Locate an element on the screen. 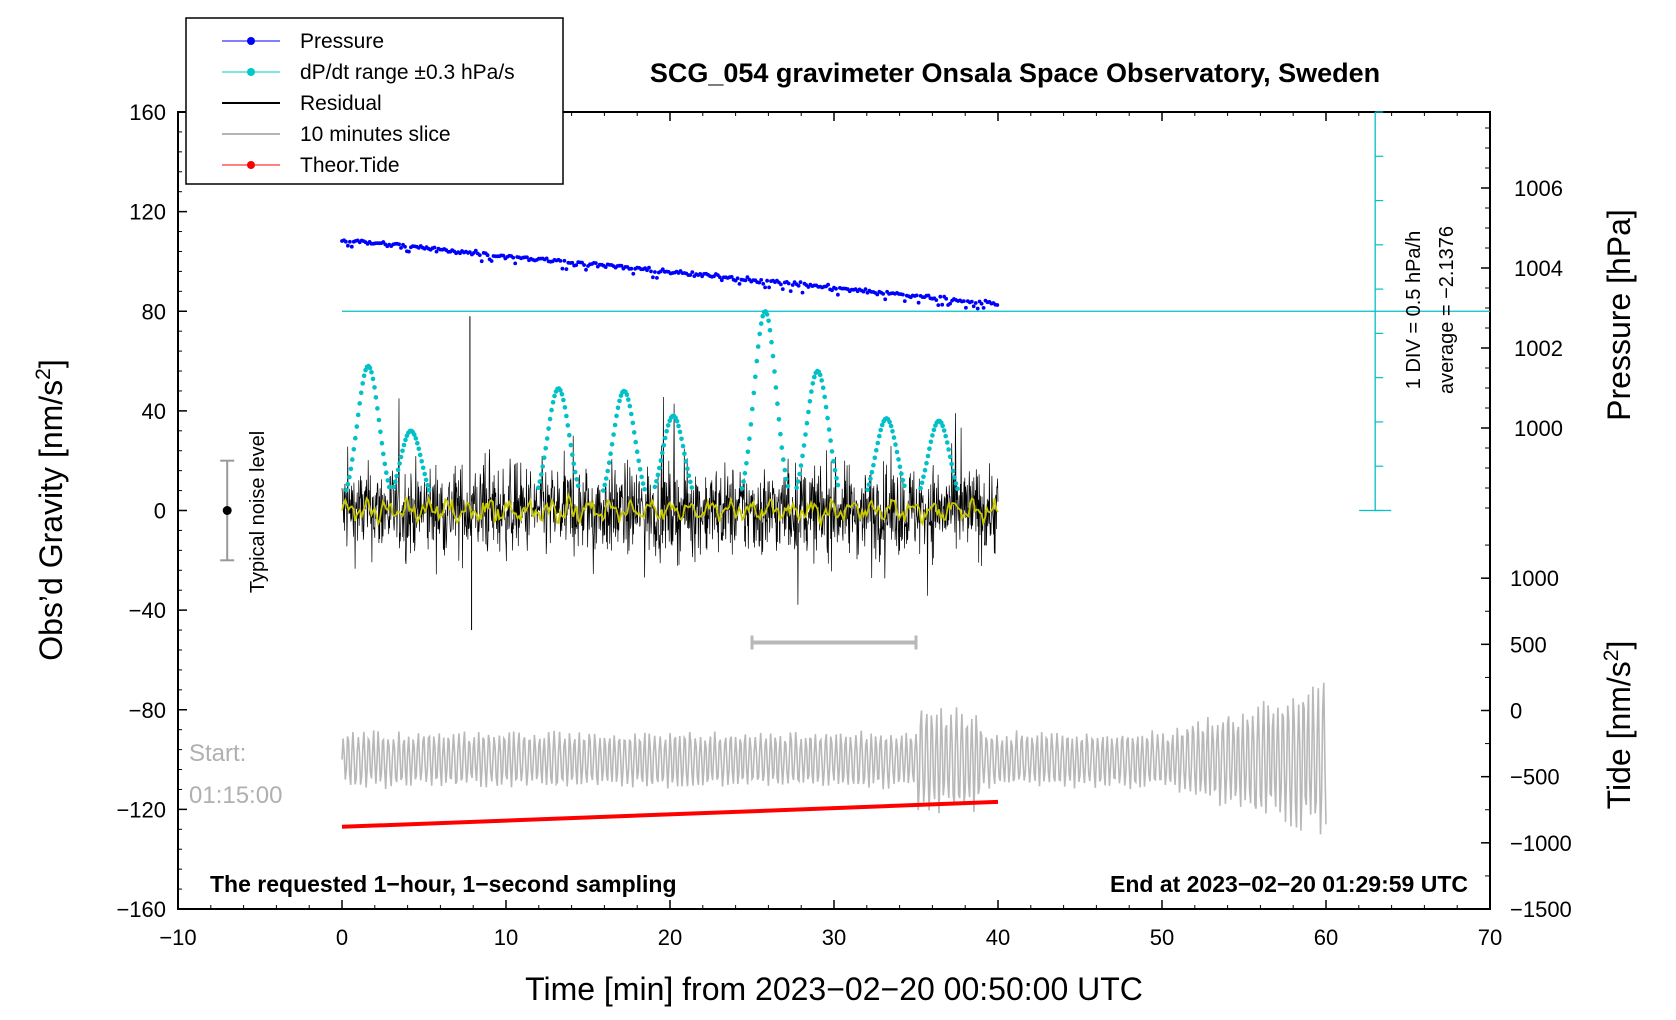  tide-tick-label: 1000 is located at coordinates (1534, 578).